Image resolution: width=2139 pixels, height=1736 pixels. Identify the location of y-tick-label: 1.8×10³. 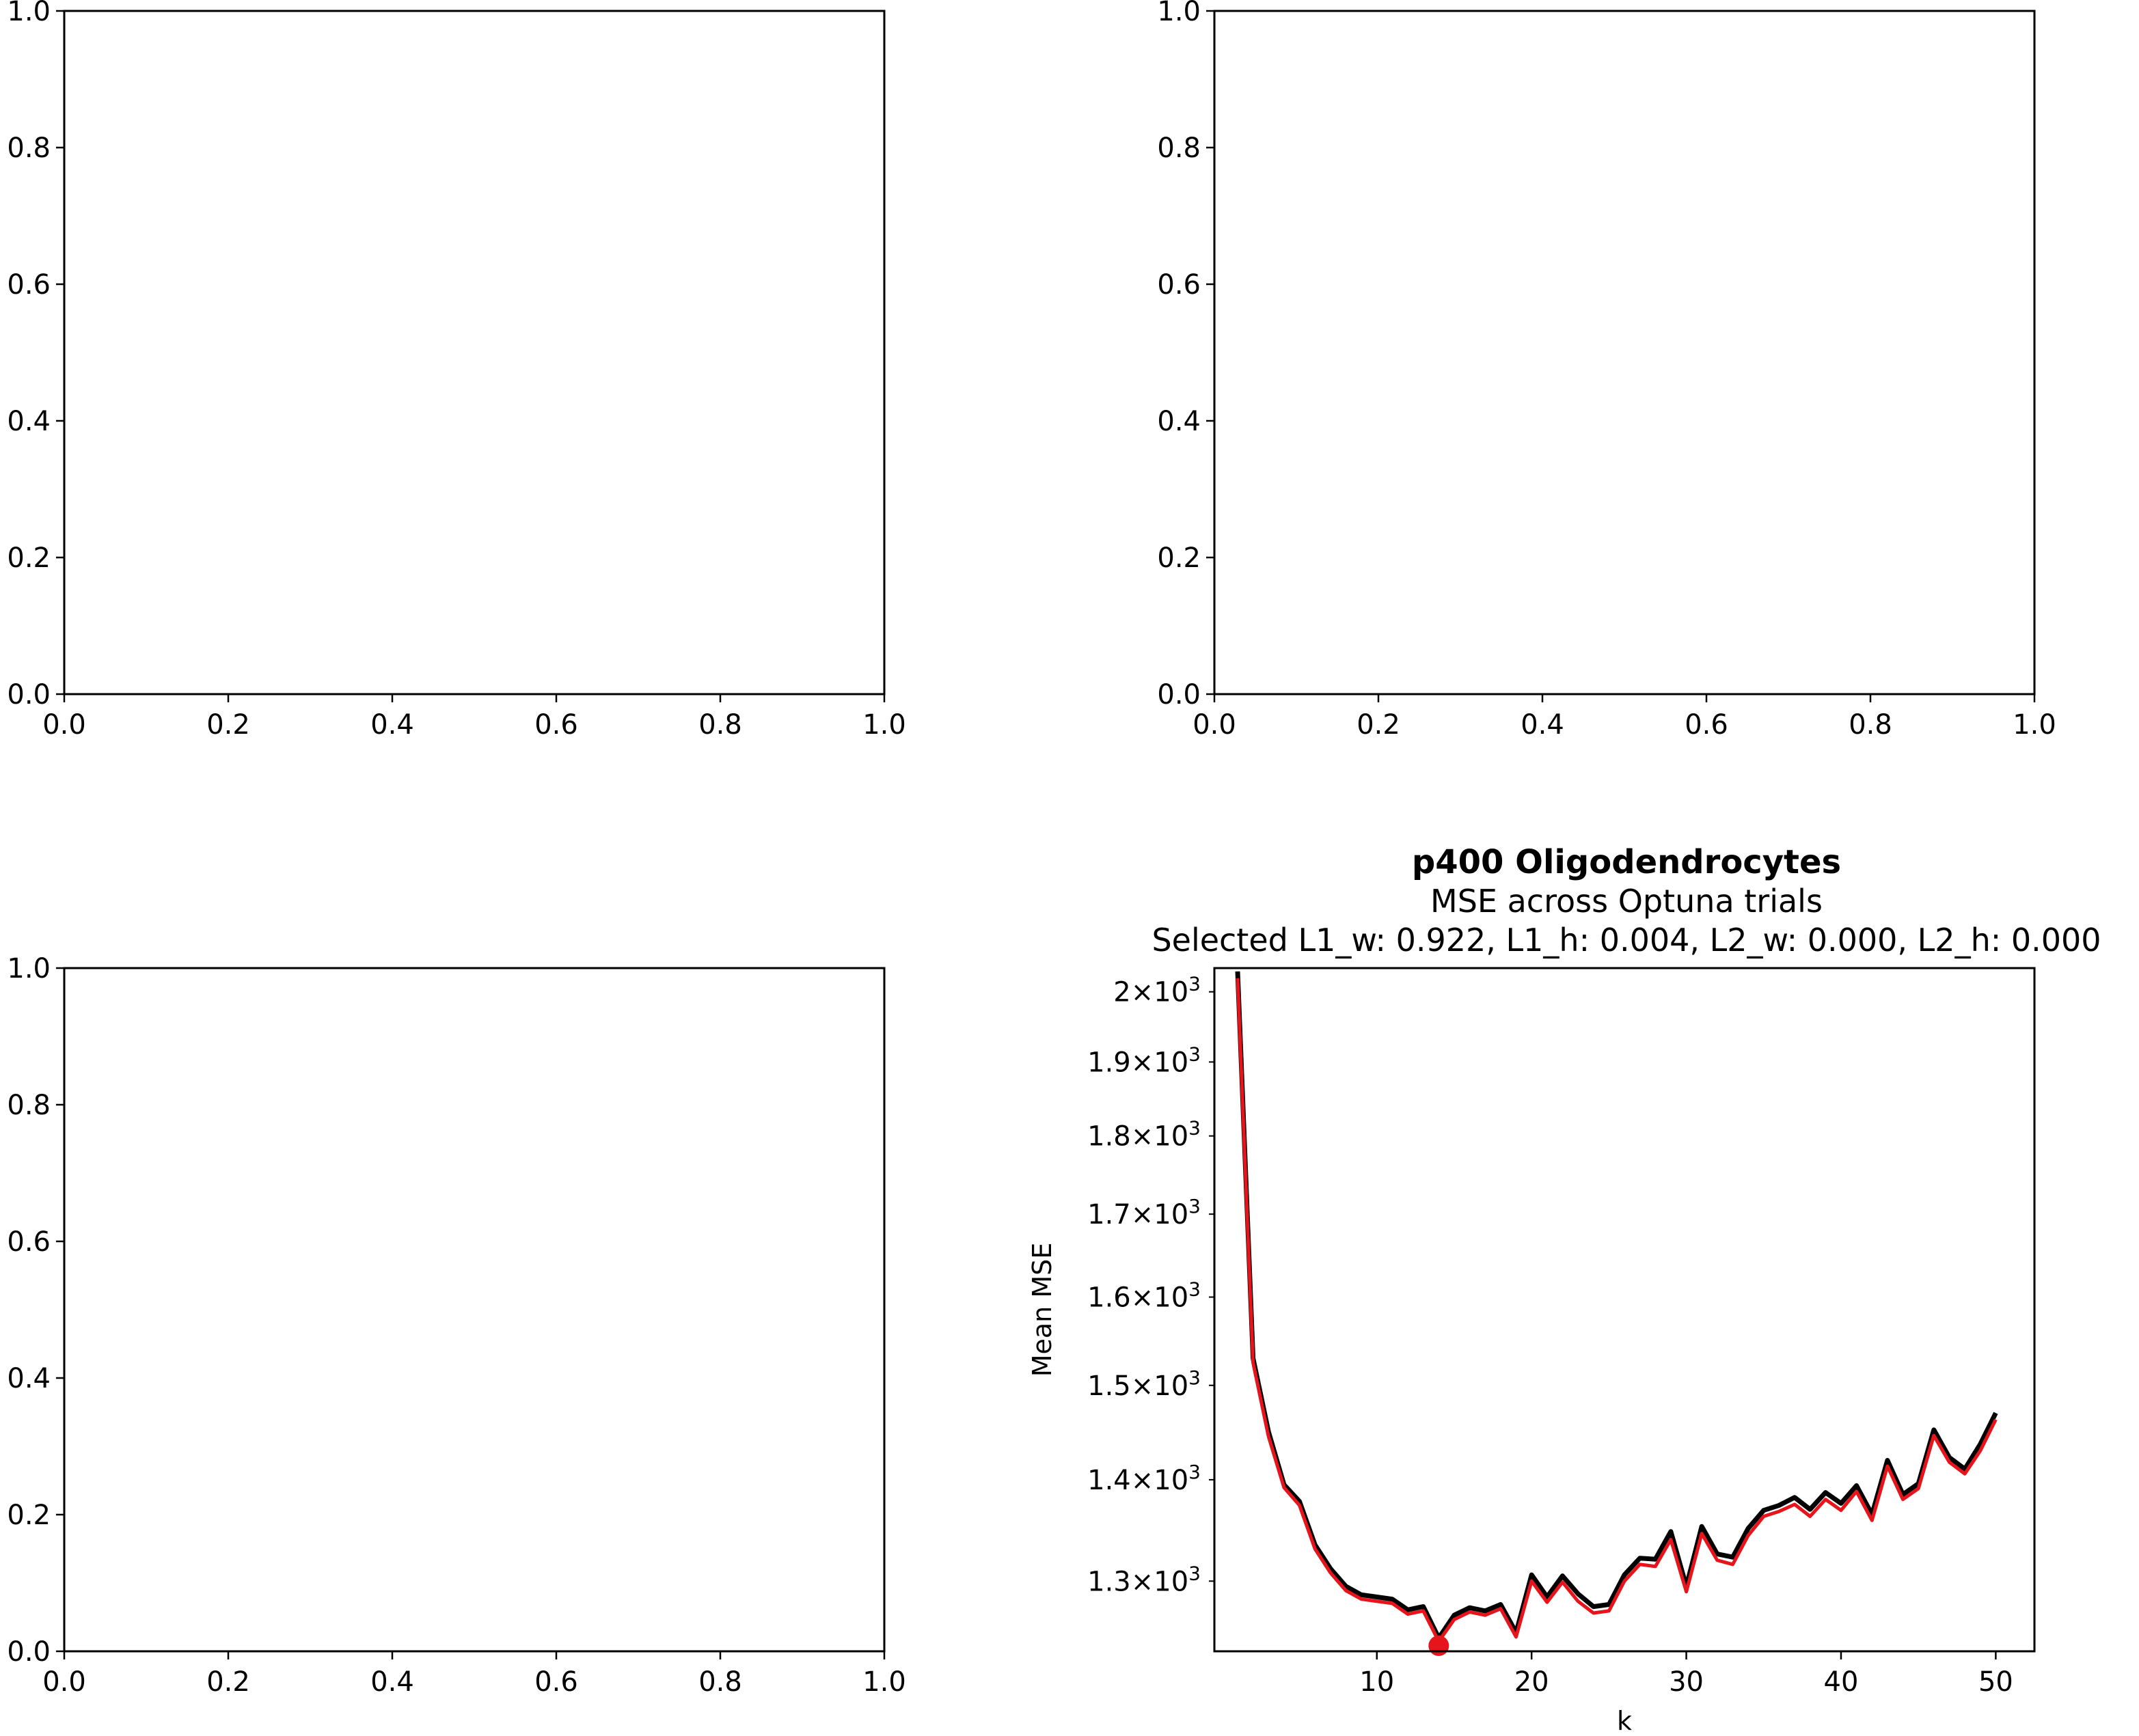
(1144, 1135).